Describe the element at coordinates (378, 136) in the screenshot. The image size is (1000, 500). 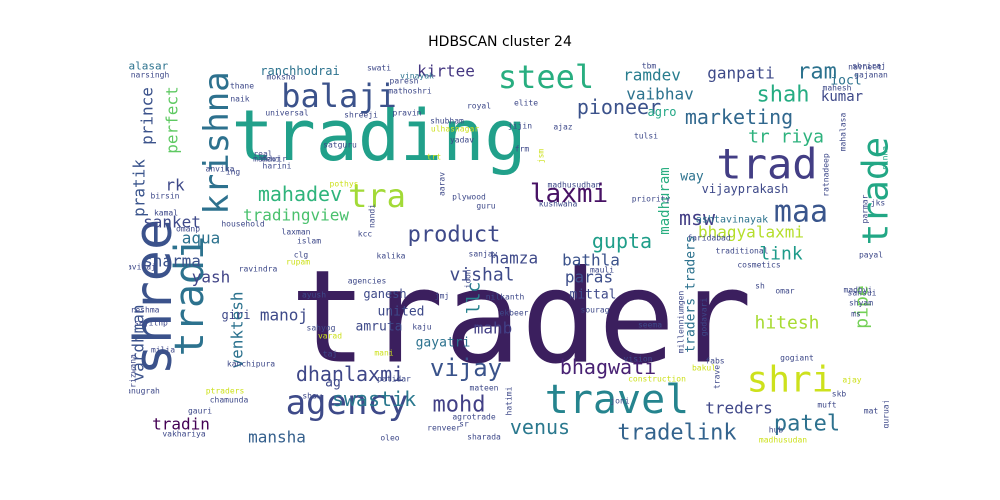
I see `word-trading: trading` at that location.